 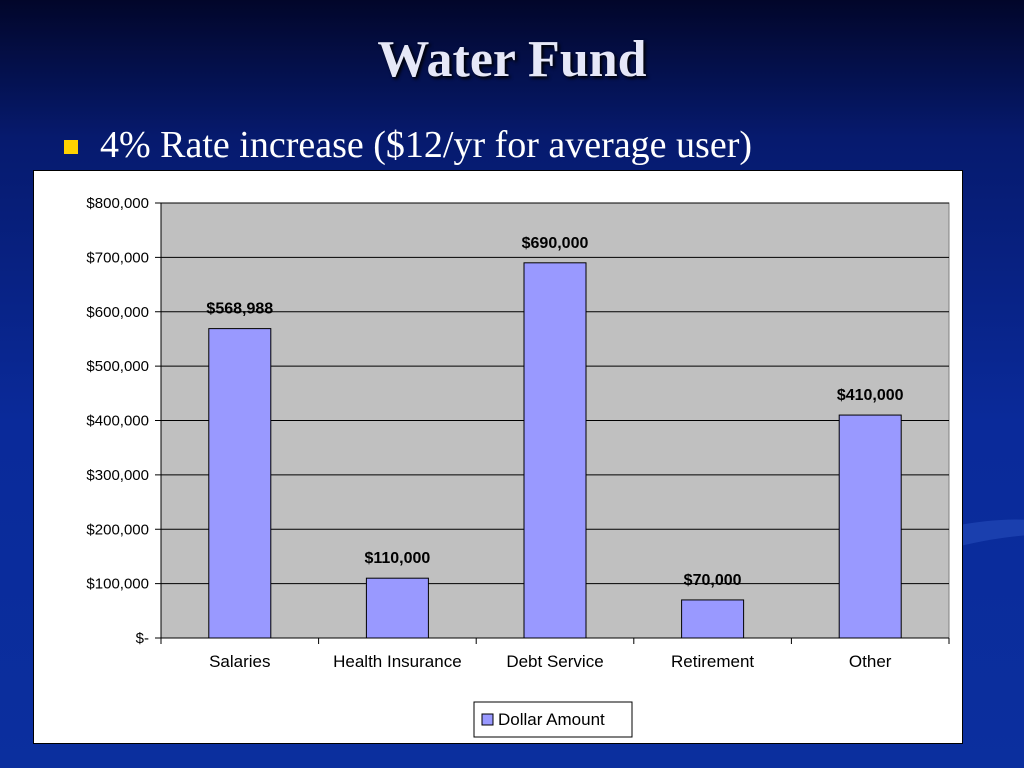 I want to click on data-label: $70,000, so click(x=713, y=580).